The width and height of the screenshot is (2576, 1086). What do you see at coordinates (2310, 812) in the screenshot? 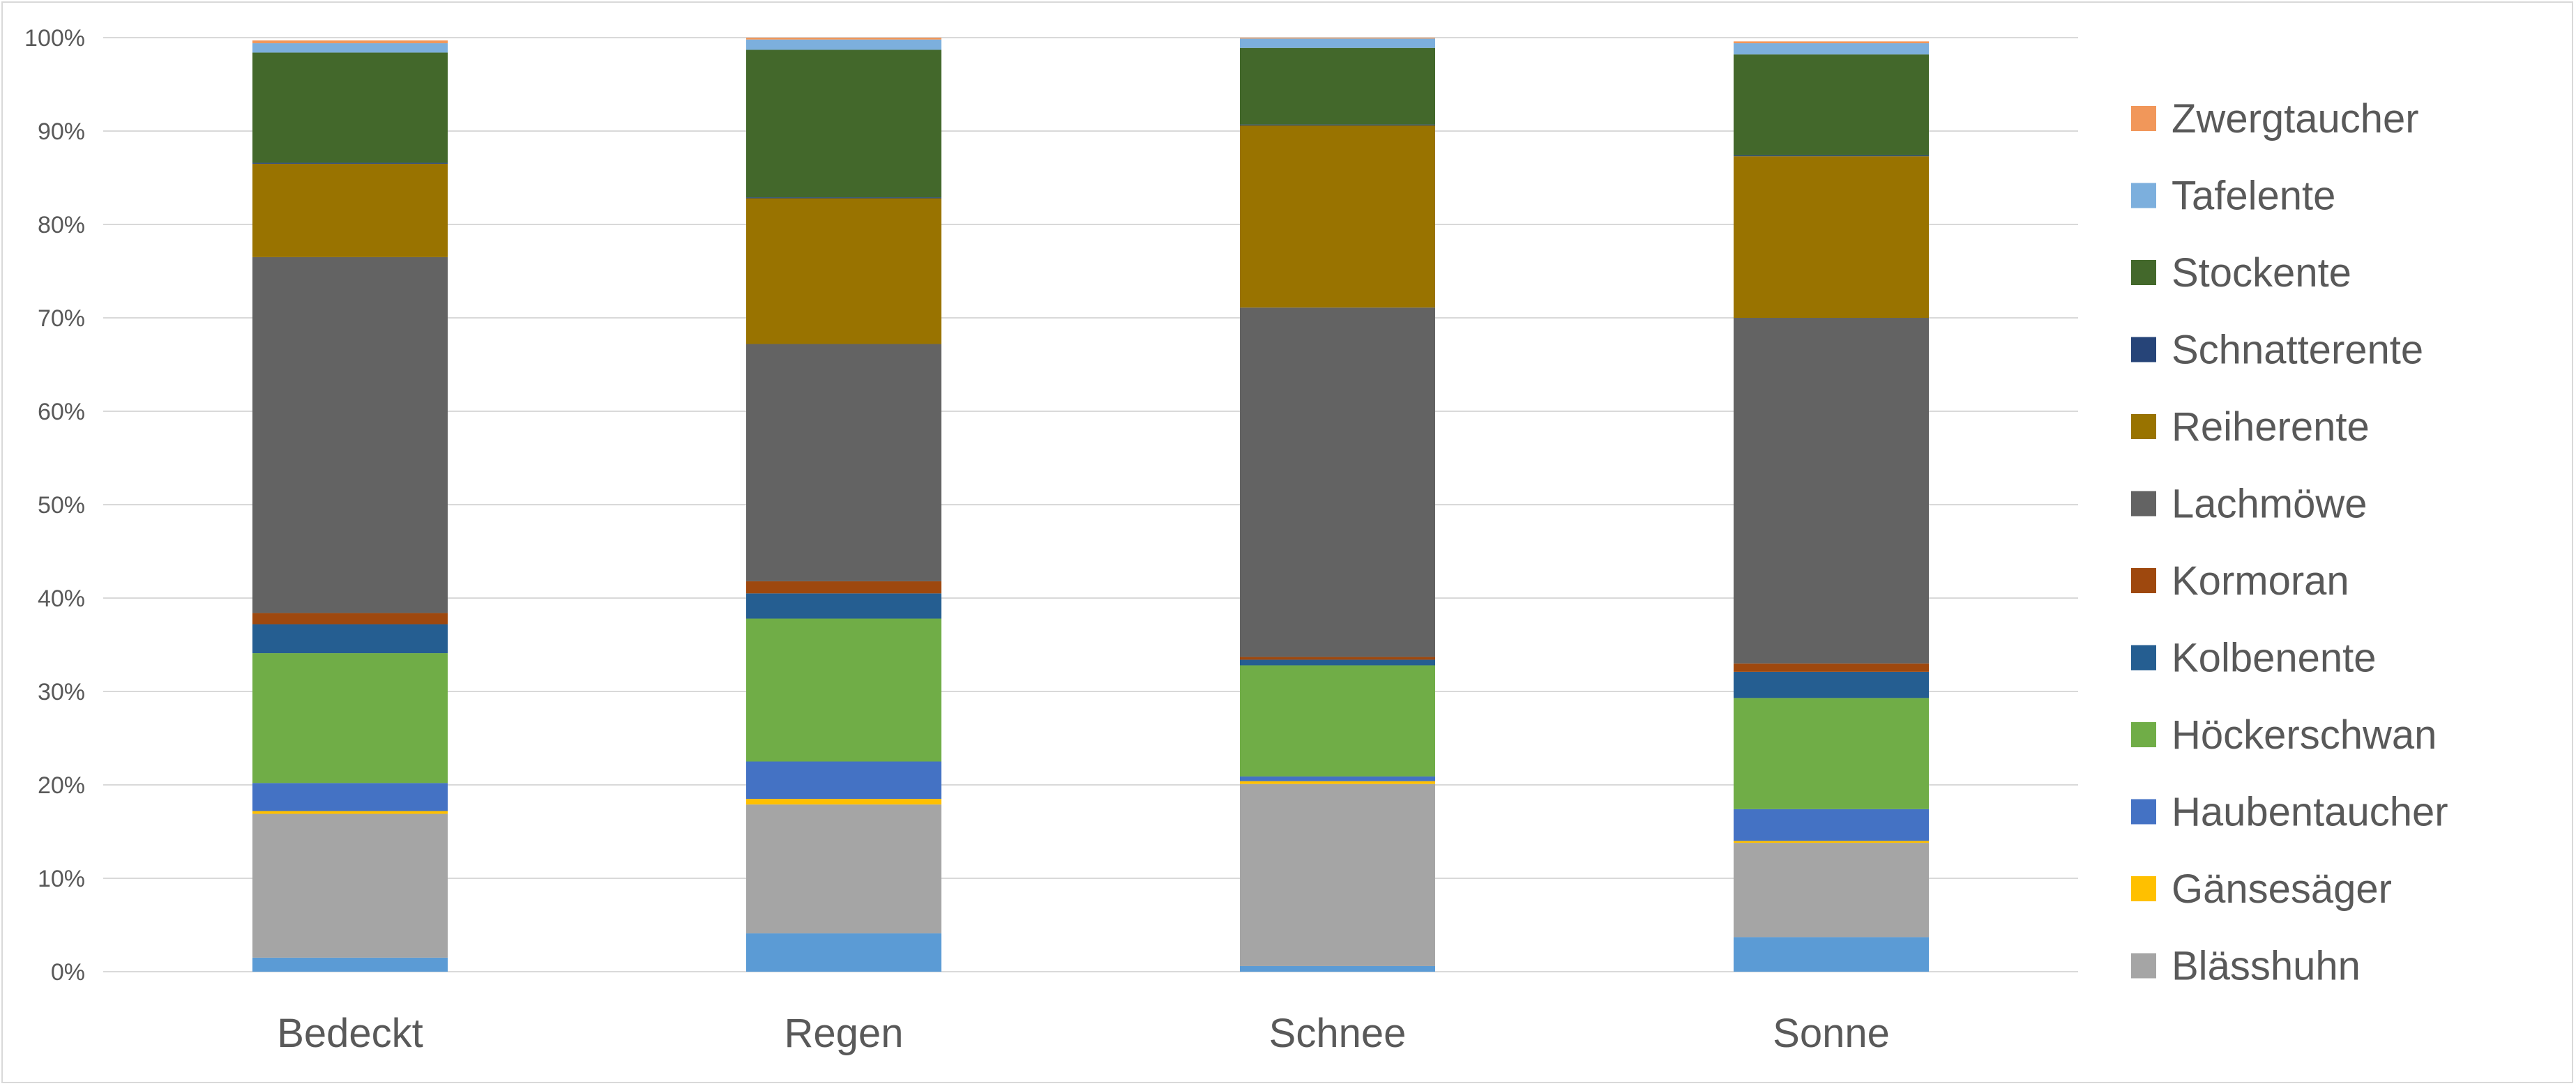
I see `legend-label: Haubentaucher` at bounding box center [2310, 812].